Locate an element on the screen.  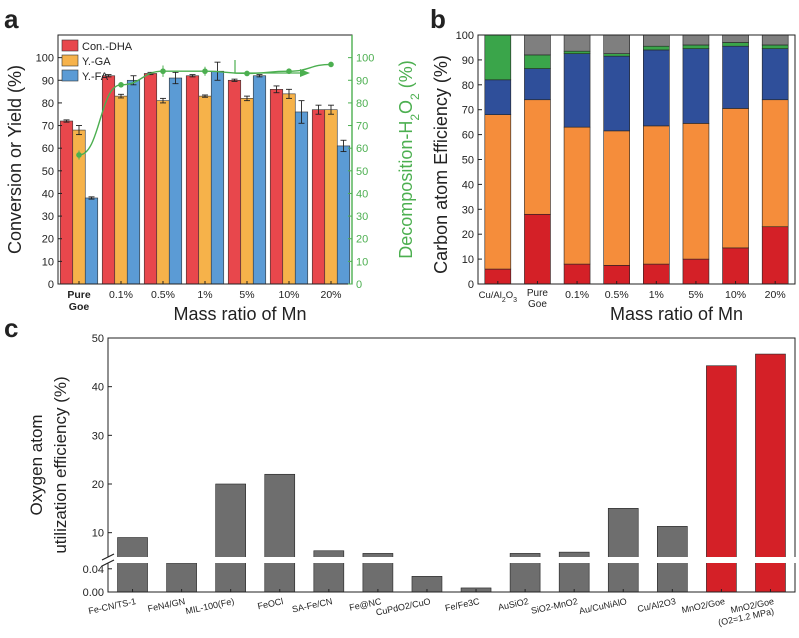
y-tick-label: 70 is located at coordinates (48, 127).